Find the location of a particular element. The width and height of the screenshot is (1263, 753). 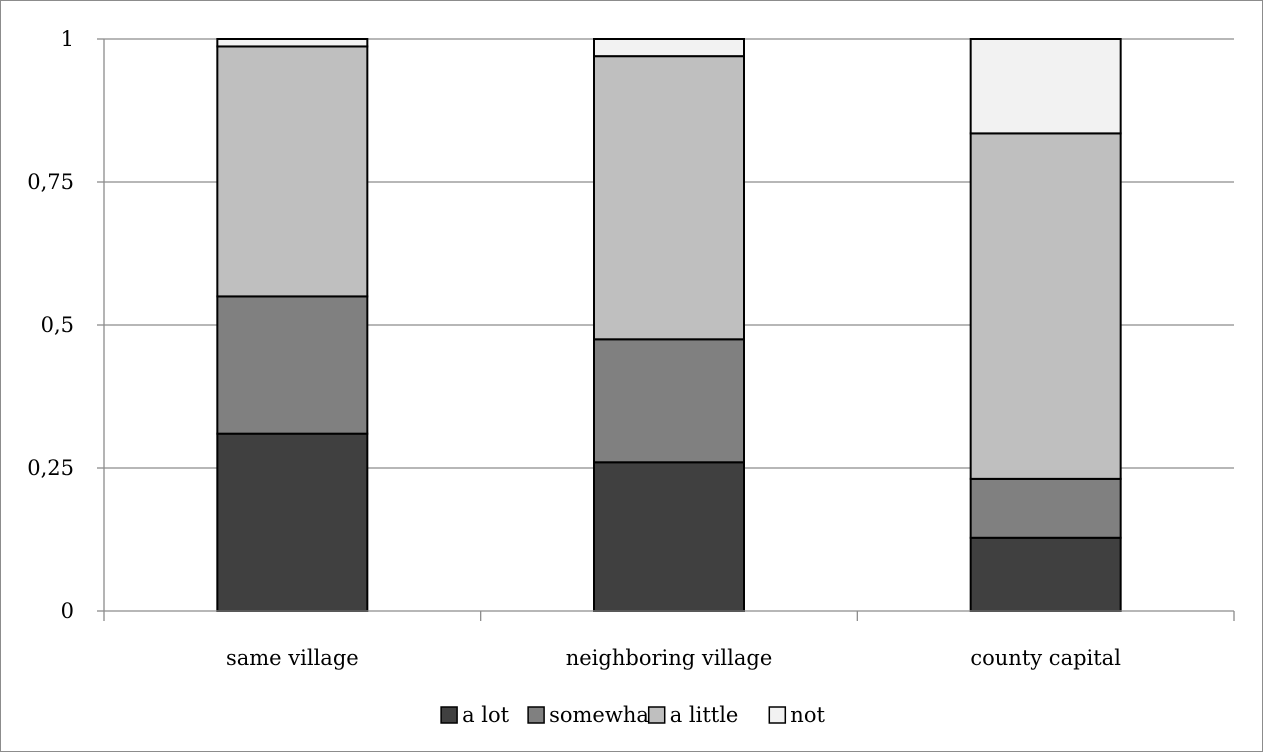

legend-label: a lot is located at coordinates (486, 715).